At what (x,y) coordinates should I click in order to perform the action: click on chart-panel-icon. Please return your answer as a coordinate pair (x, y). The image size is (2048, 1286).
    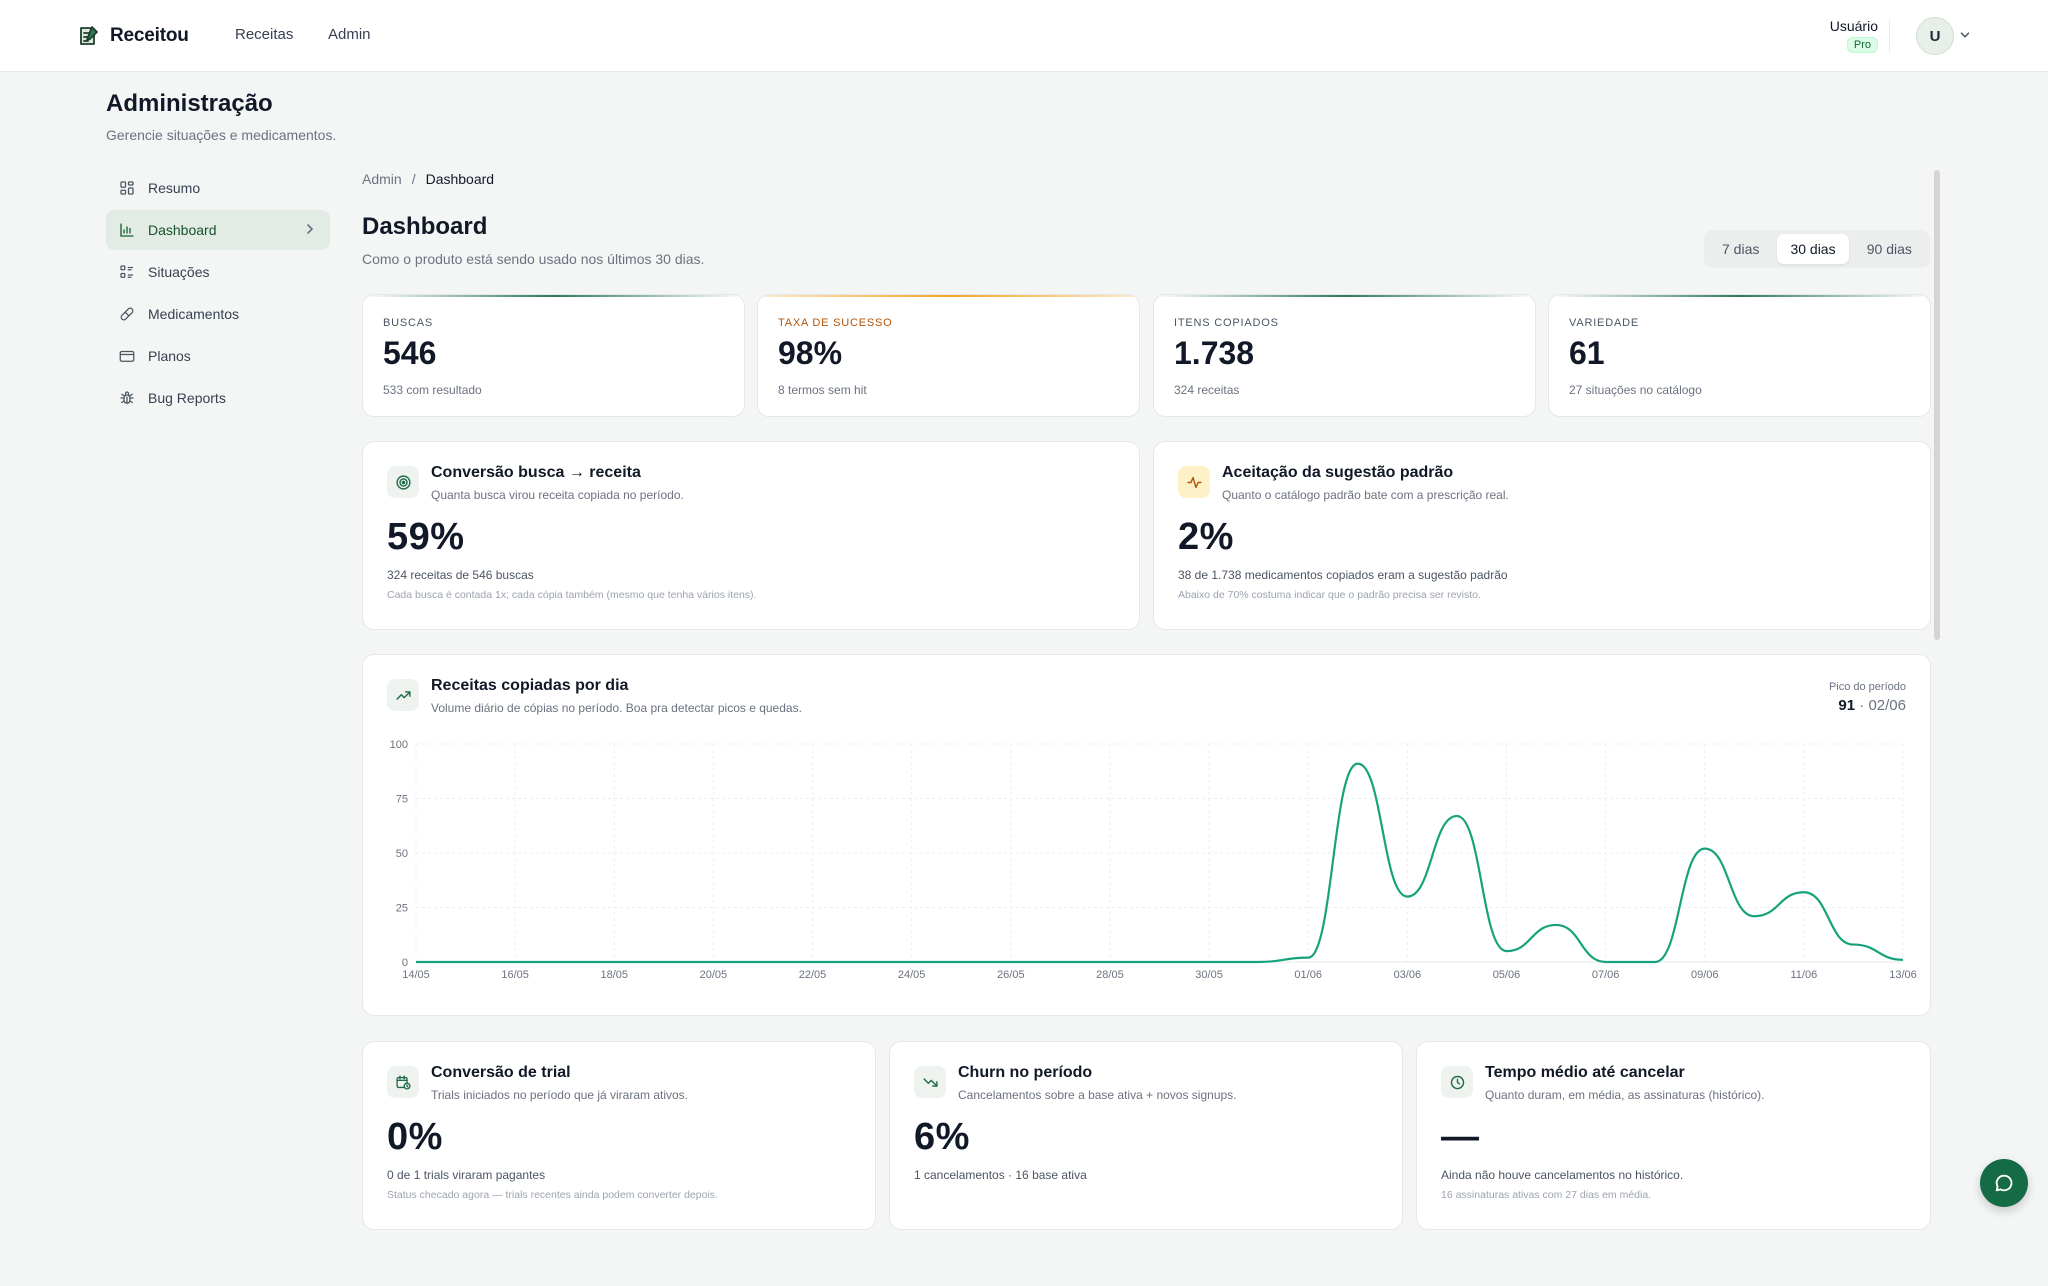
    Looking at the image, I should click on (403, 695).